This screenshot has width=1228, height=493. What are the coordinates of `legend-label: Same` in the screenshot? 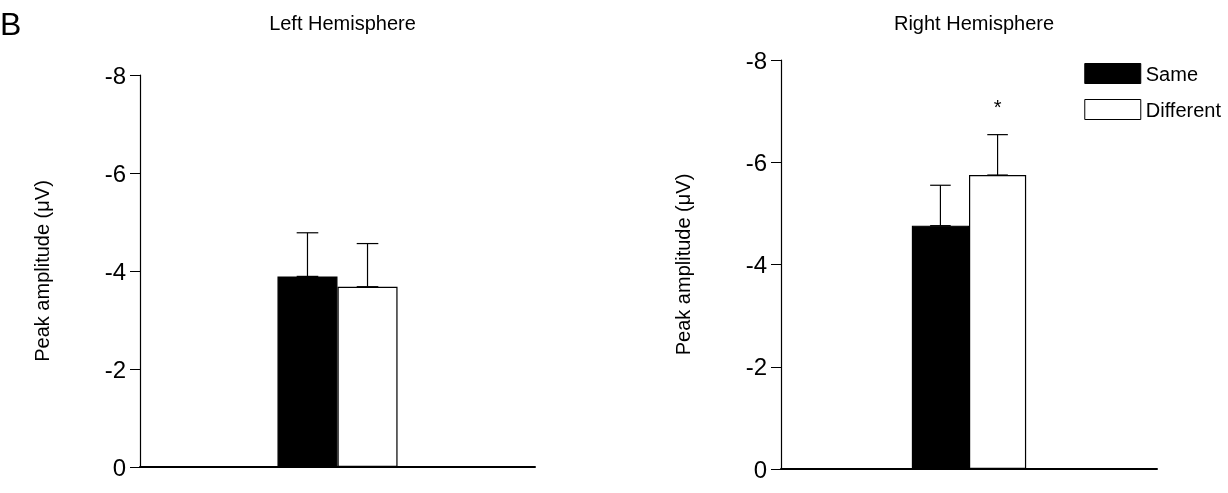 It's located at (1172, 73).